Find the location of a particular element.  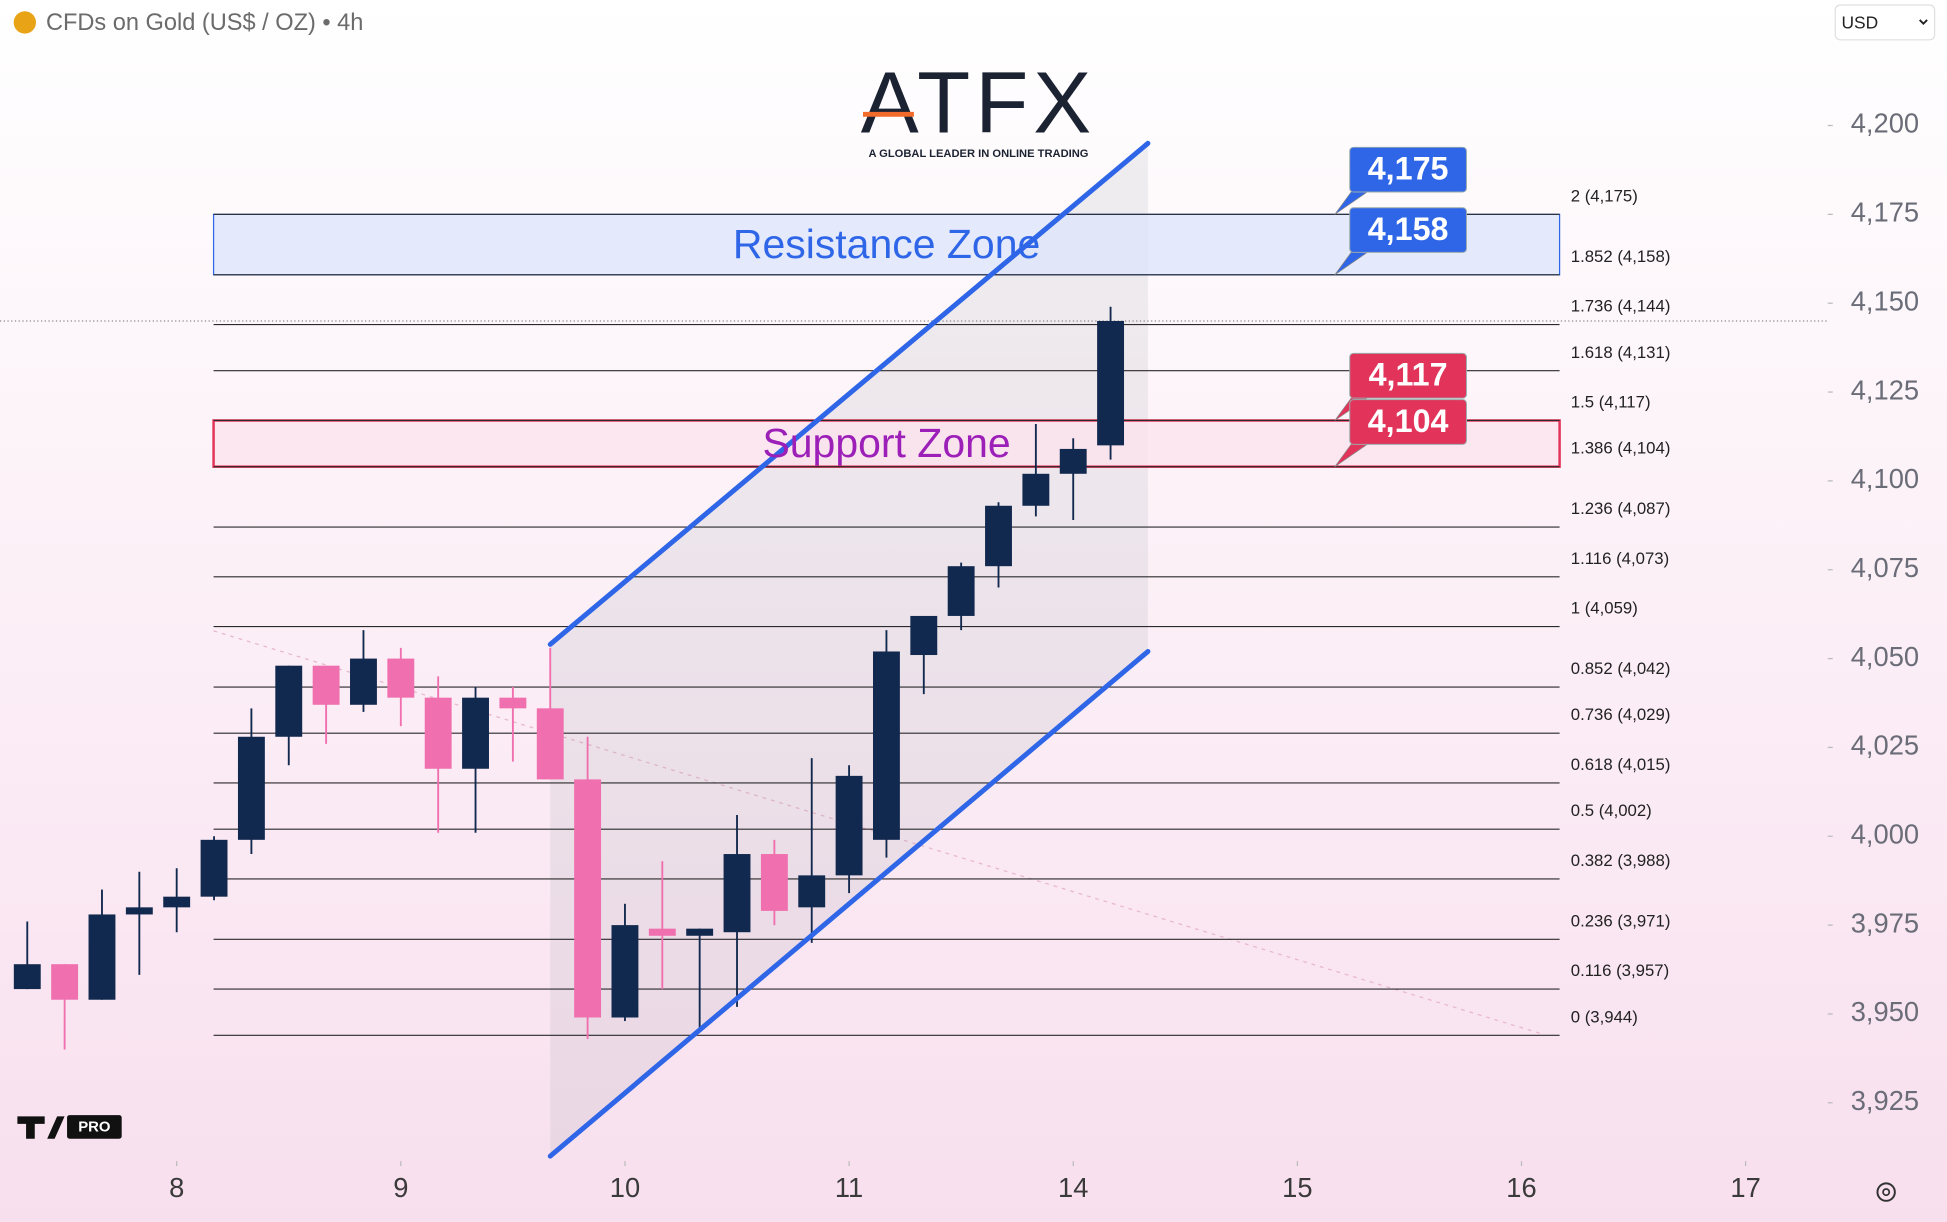

fib-label: 1.852 (4,158) is located at coordinates (1621, 256).